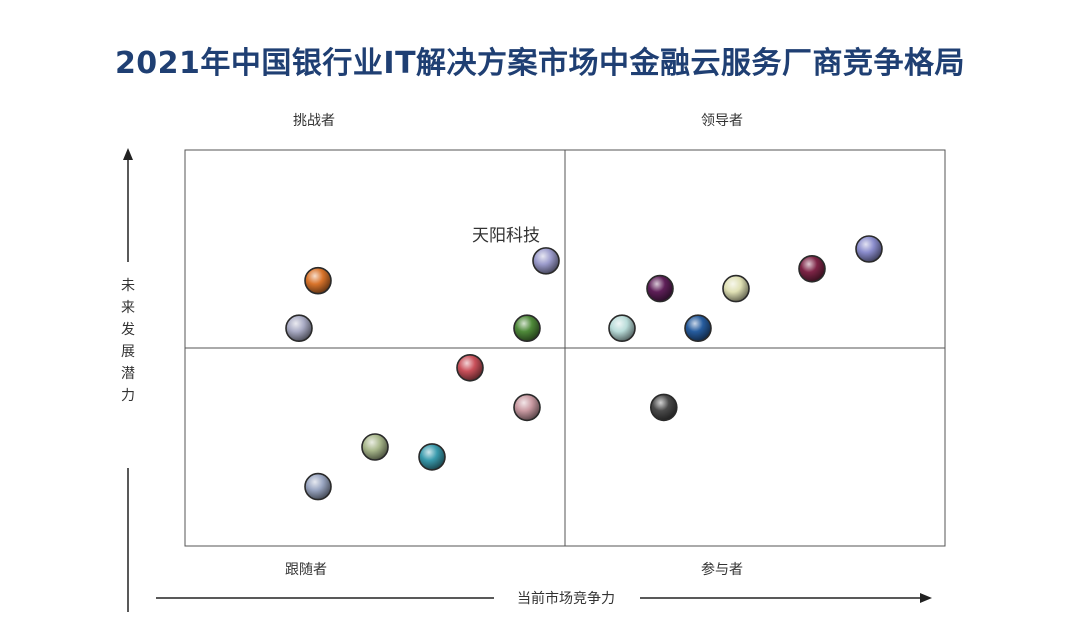  I want to click on y-axis-label-char: 发, so click(128, 330).